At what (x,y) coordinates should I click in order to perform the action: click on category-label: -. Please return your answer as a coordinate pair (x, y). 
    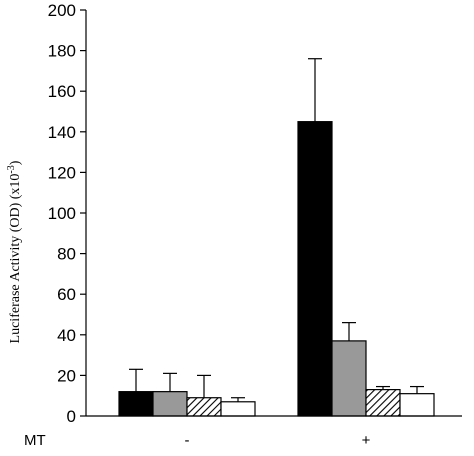
    Looking at the image, I should click on (187, 440).